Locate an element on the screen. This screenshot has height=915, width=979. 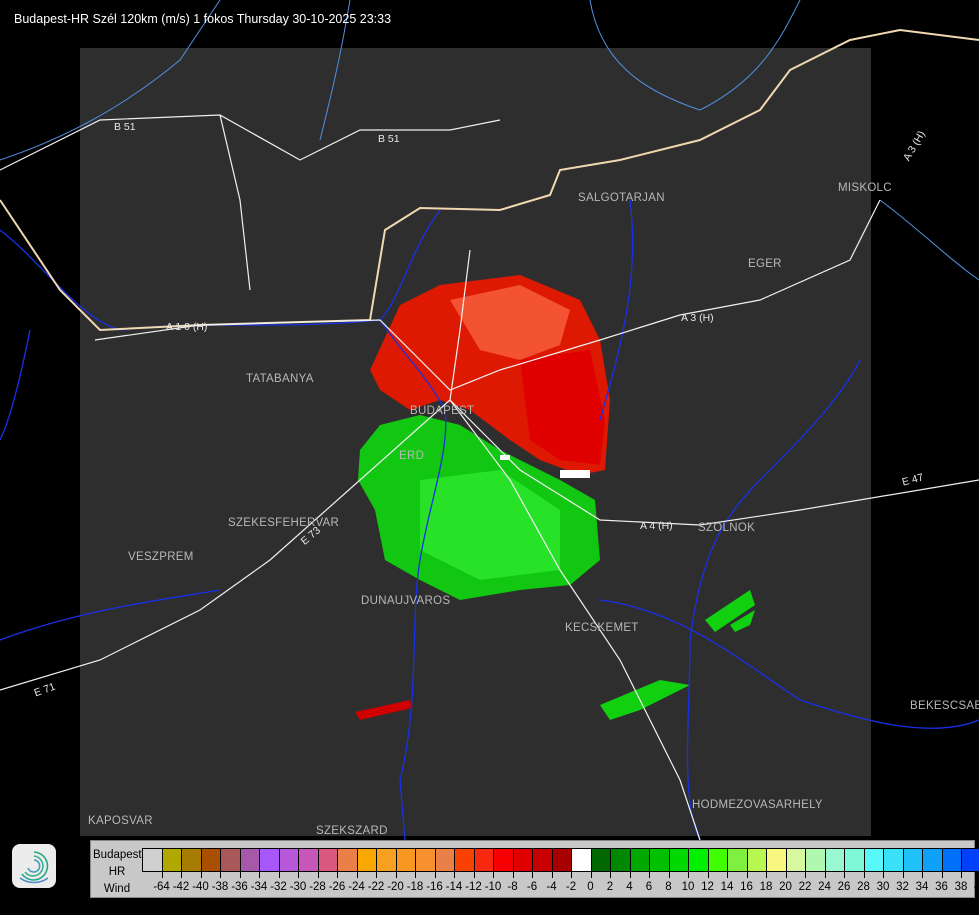
legend-tick-label: -6 is located at coordinates (532, 887).